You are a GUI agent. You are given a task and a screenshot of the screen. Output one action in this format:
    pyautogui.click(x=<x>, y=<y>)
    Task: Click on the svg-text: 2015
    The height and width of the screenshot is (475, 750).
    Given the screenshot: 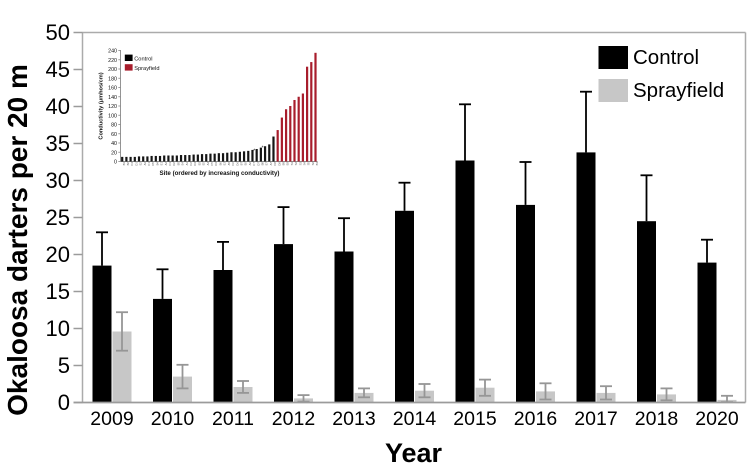 What is the action you would take?
    pyautogui.click(x=475, y=419)
    